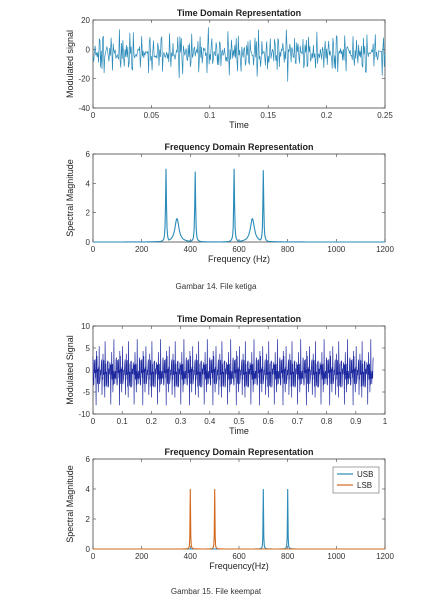  What do you see at coordinates (84, 108) in the screenshot?
I see `y-tick-label: -40` at bounding box center [84, 108].